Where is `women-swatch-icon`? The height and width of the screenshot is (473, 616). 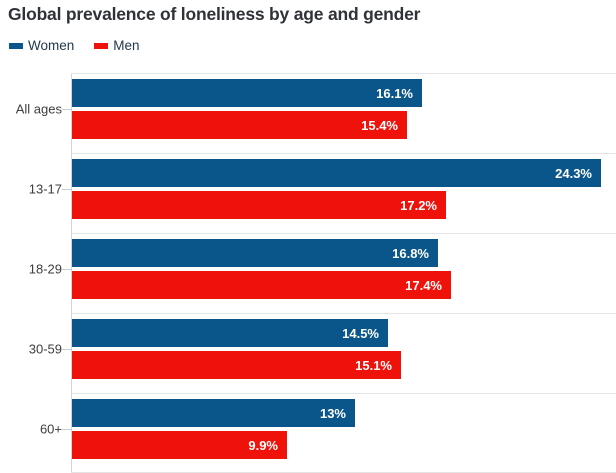
women-swatch-icon is located at coordinates (16, 45).